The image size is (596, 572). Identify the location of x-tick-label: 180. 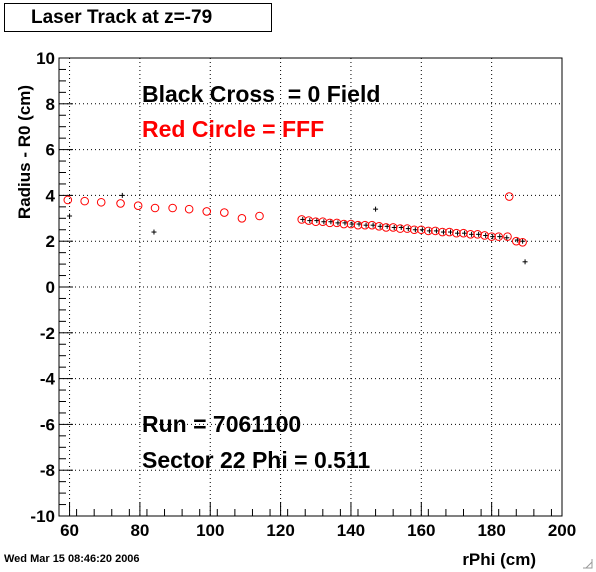
(491, 530).